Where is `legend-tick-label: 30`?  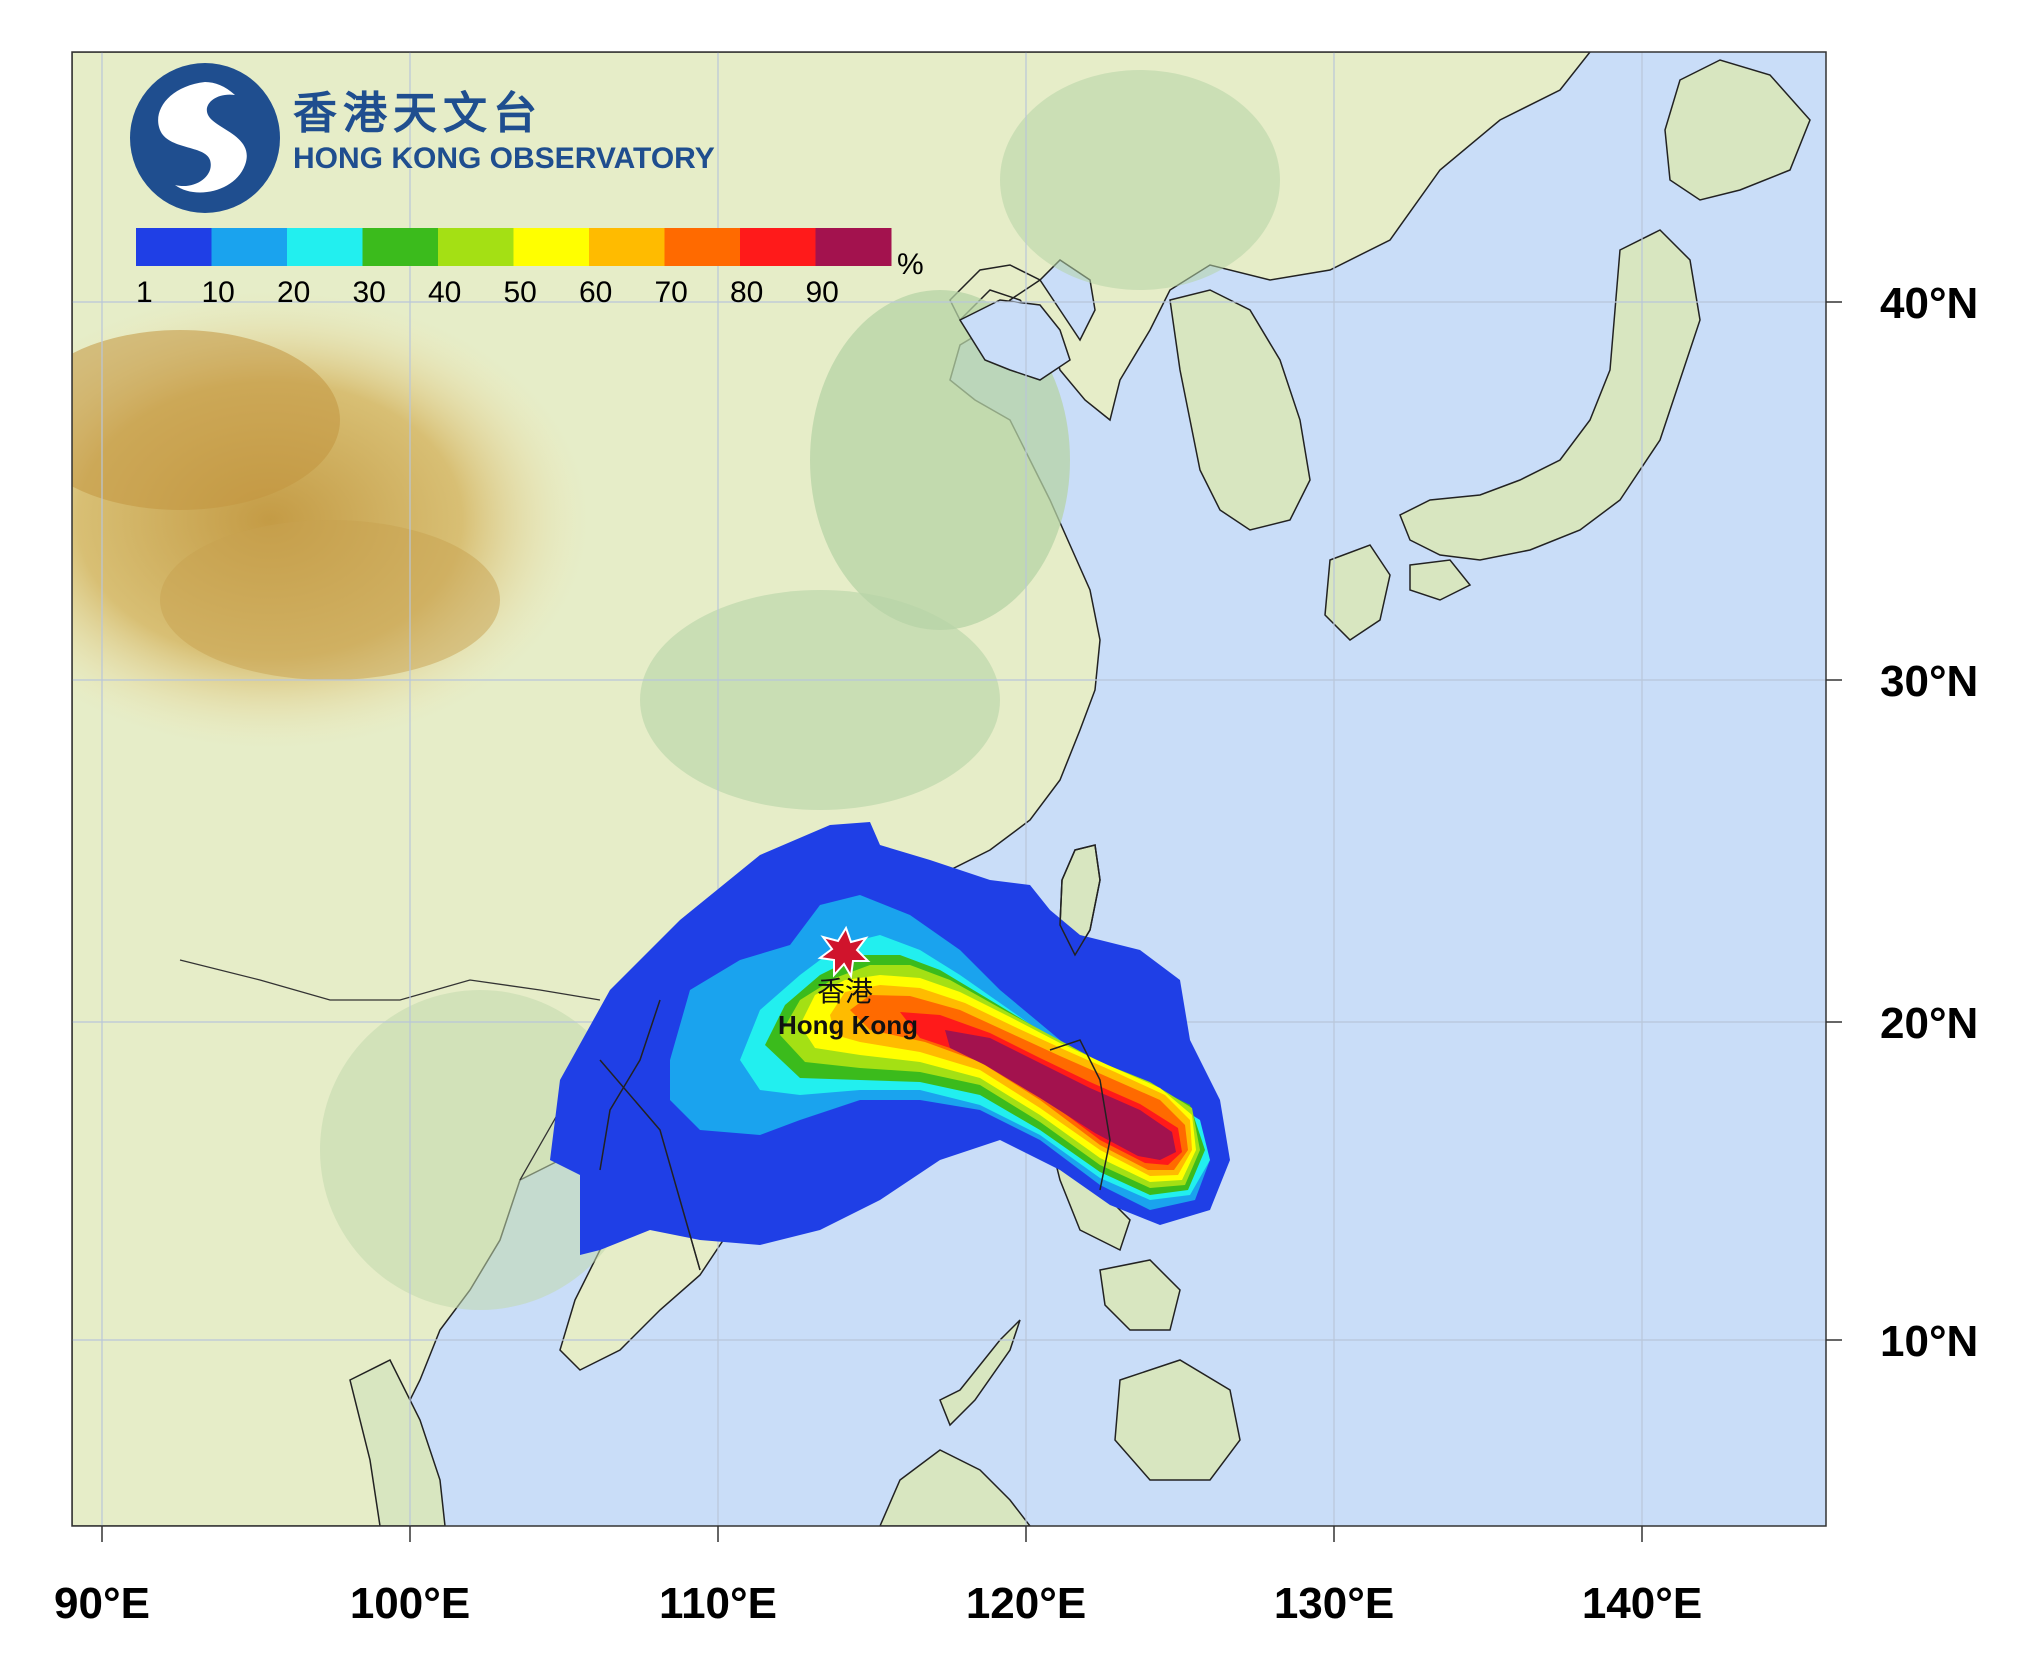 legend-tick-label: 30 is located at coordinates (369, 292).